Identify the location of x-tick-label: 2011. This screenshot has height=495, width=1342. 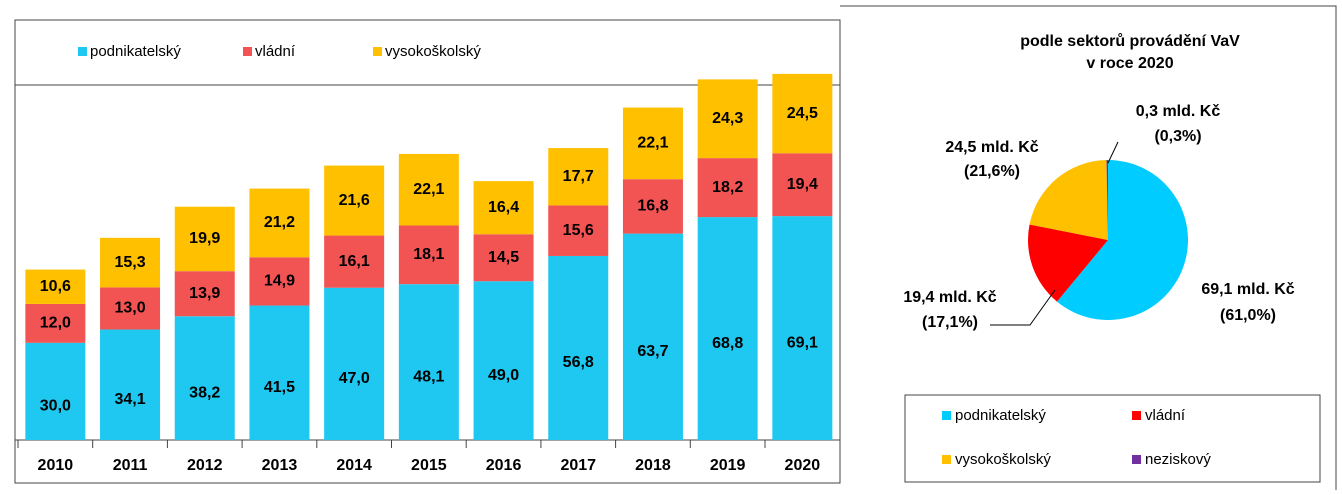
(130, 465).